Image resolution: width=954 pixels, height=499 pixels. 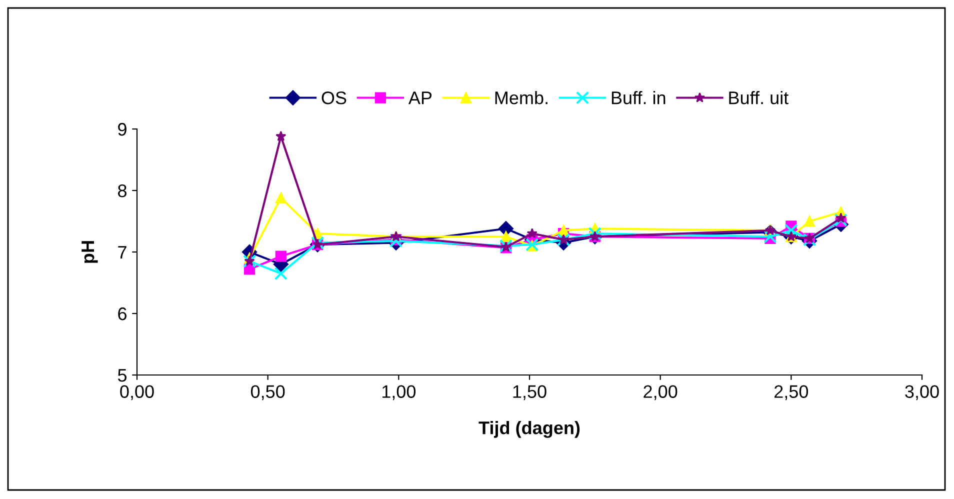 What do you see at coordinates (791, 392) in the screenshot?
I see `x-tick-label: 2,50` at bounding box center [791, 392].